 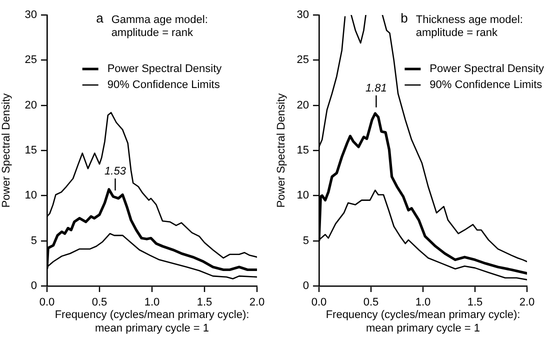 I want to click on text: Thickness age model: amplitude = rank, so click(x=469, y=27).